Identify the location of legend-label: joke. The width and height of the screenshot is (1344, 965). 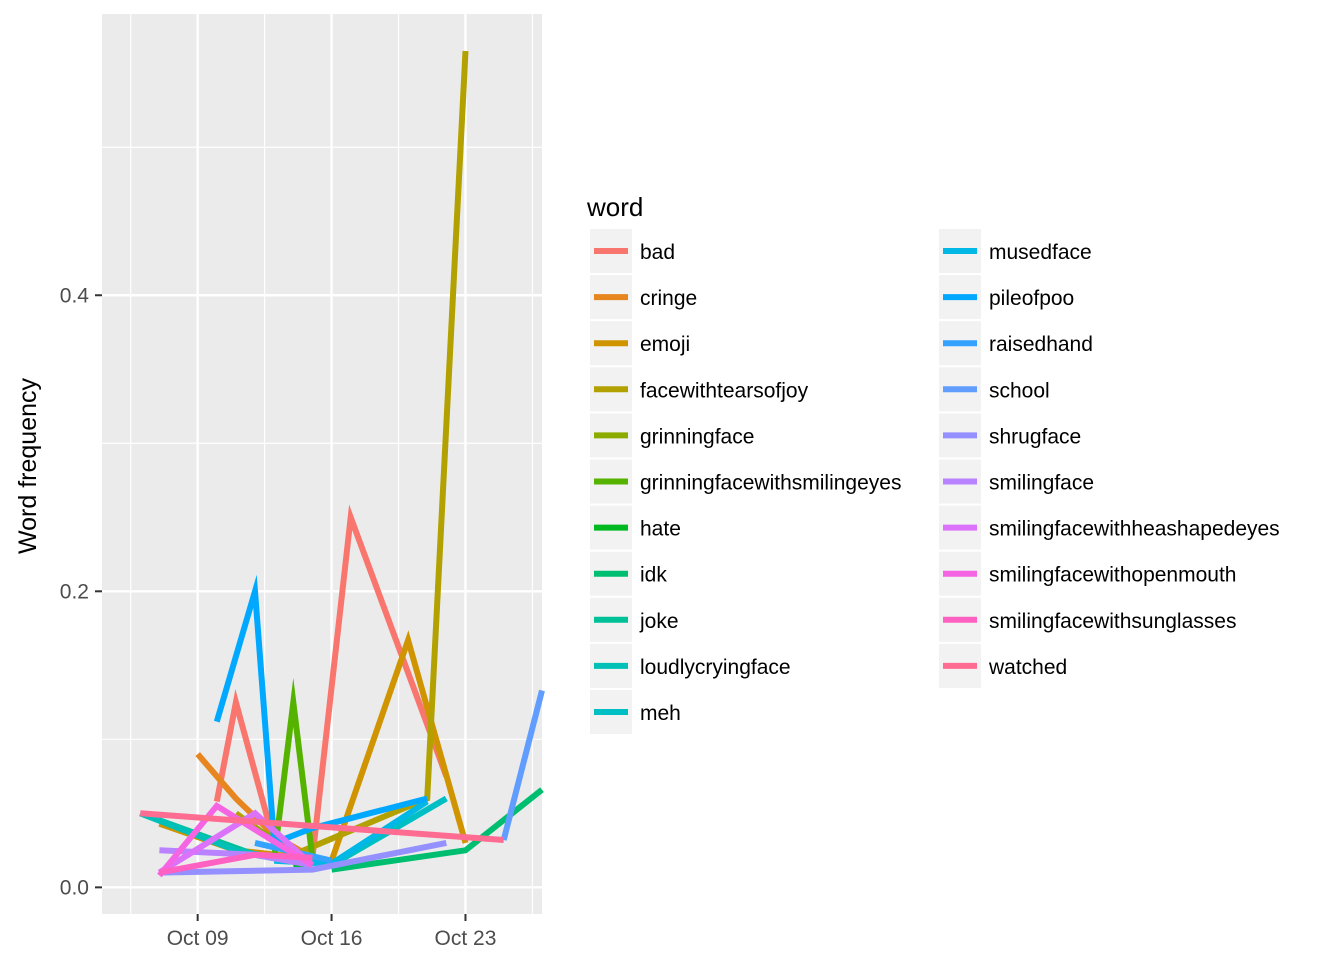
(659, 621).